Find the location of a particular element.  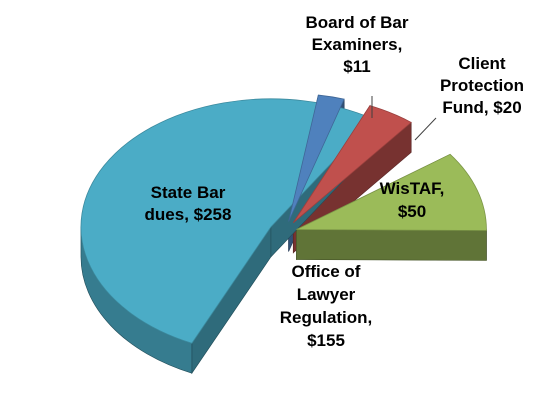

leader-lines is located at coordinates (404, 118).